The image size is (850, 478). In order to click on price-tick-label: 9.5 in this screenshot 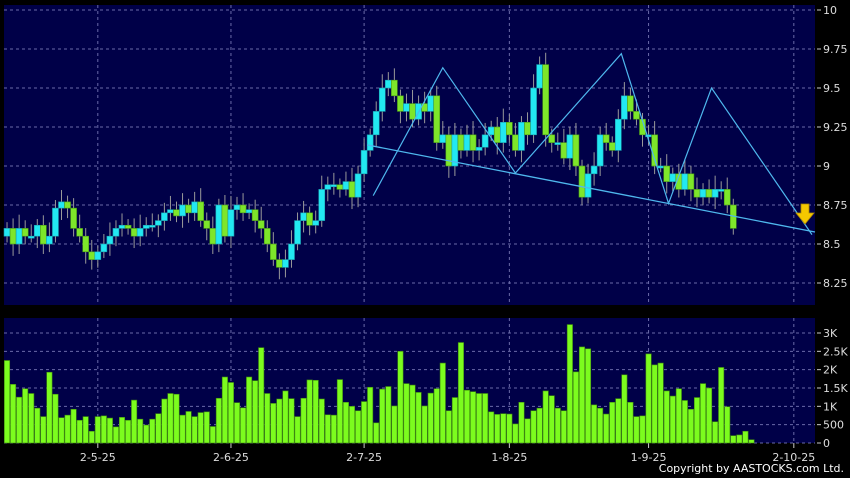, I will do `click(832, 88)`.